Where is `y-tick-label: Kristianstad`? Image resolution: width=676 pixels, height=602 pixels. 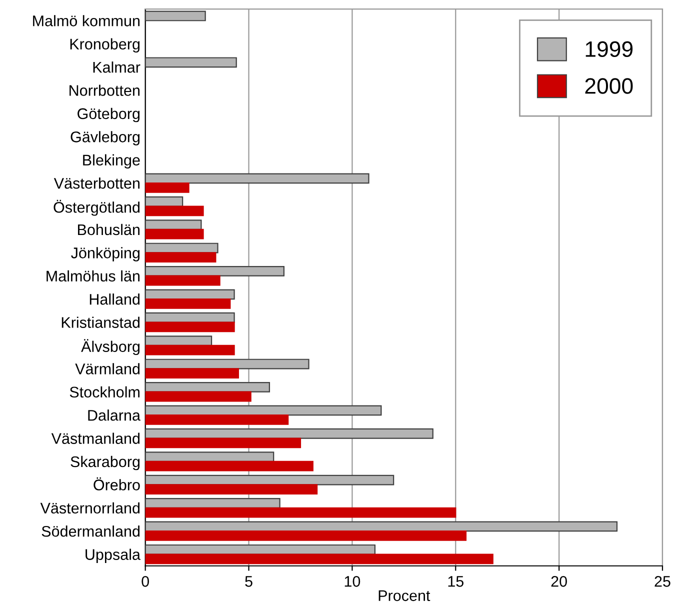 y-tick-label: Kristianstad is located at coordinates (101, 322).